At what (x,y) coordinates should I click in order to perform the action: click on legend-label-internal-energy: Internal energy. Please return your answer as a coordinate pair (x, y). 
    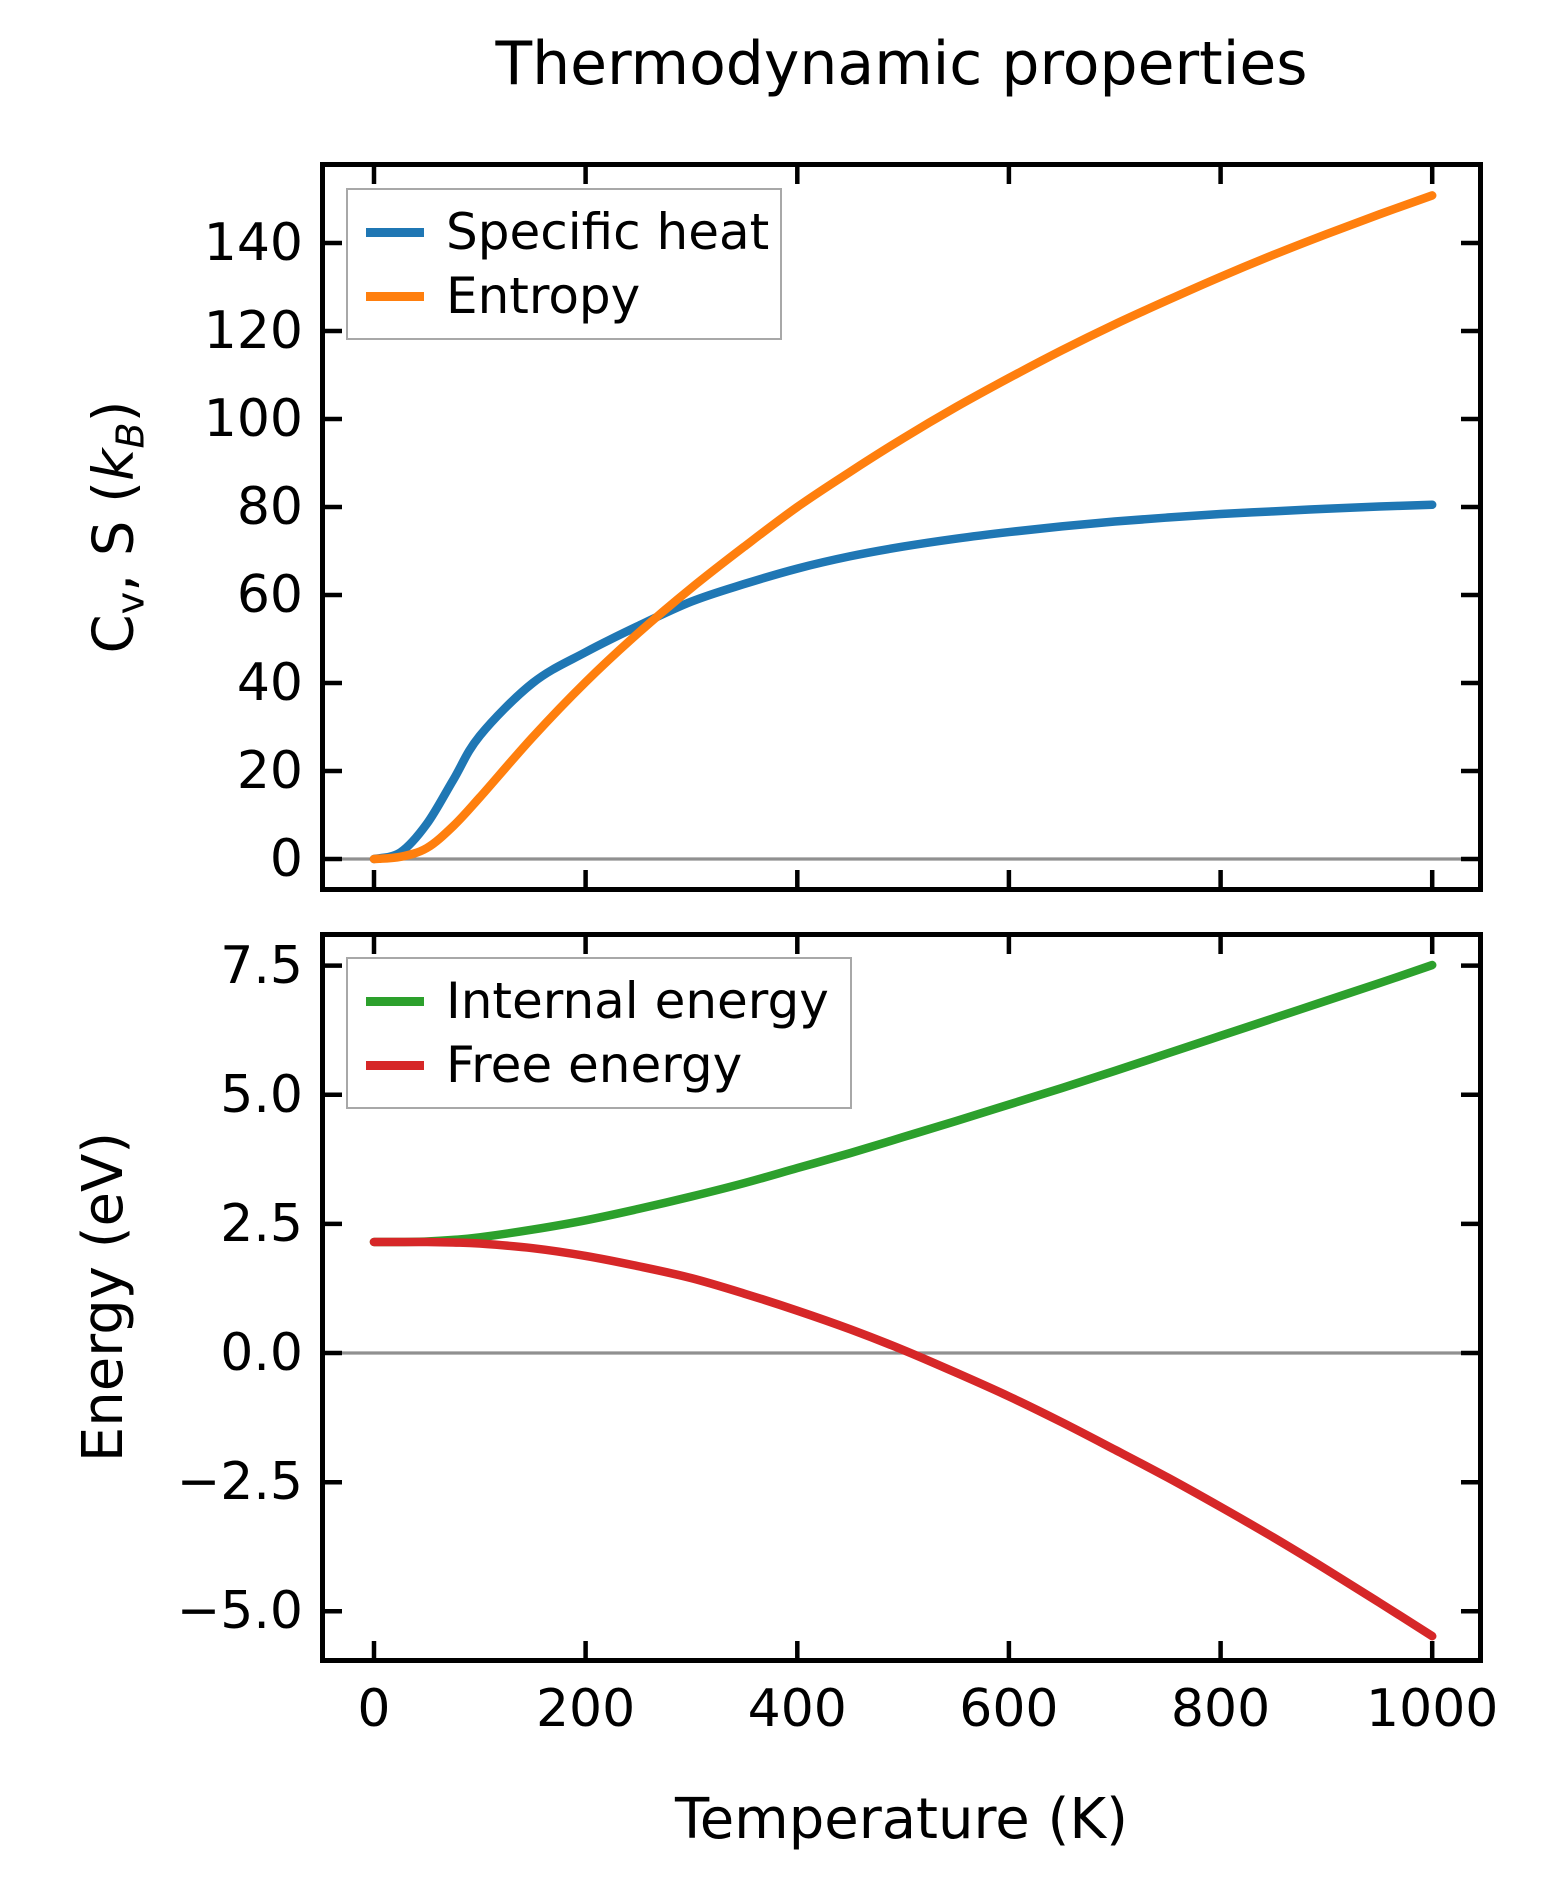
    Looking at the image, I should click on (637, 1001).